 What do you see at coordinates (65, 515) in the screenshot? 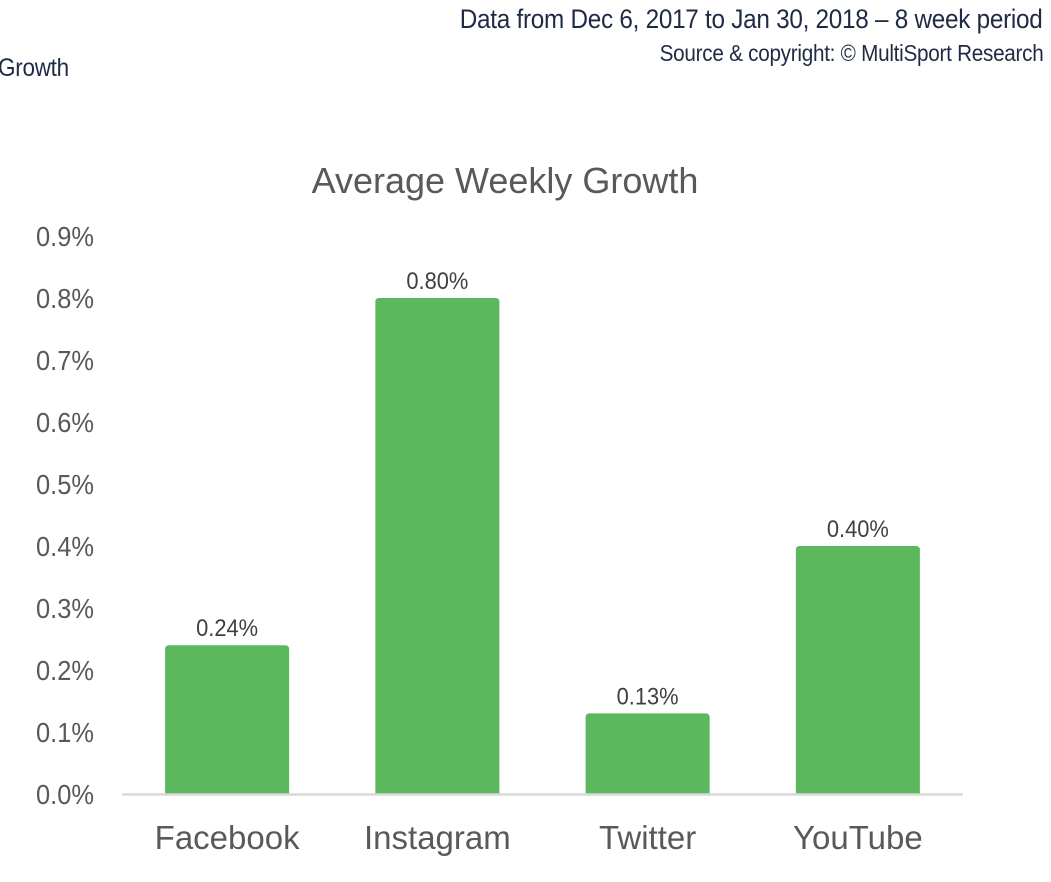
I see `y-axis: 0.0% 0.1% 0.2% 0.3% 0.4% 0.5% 0.6% 0.7% 0.8% 0.9%` at bounding box center [65, 515].